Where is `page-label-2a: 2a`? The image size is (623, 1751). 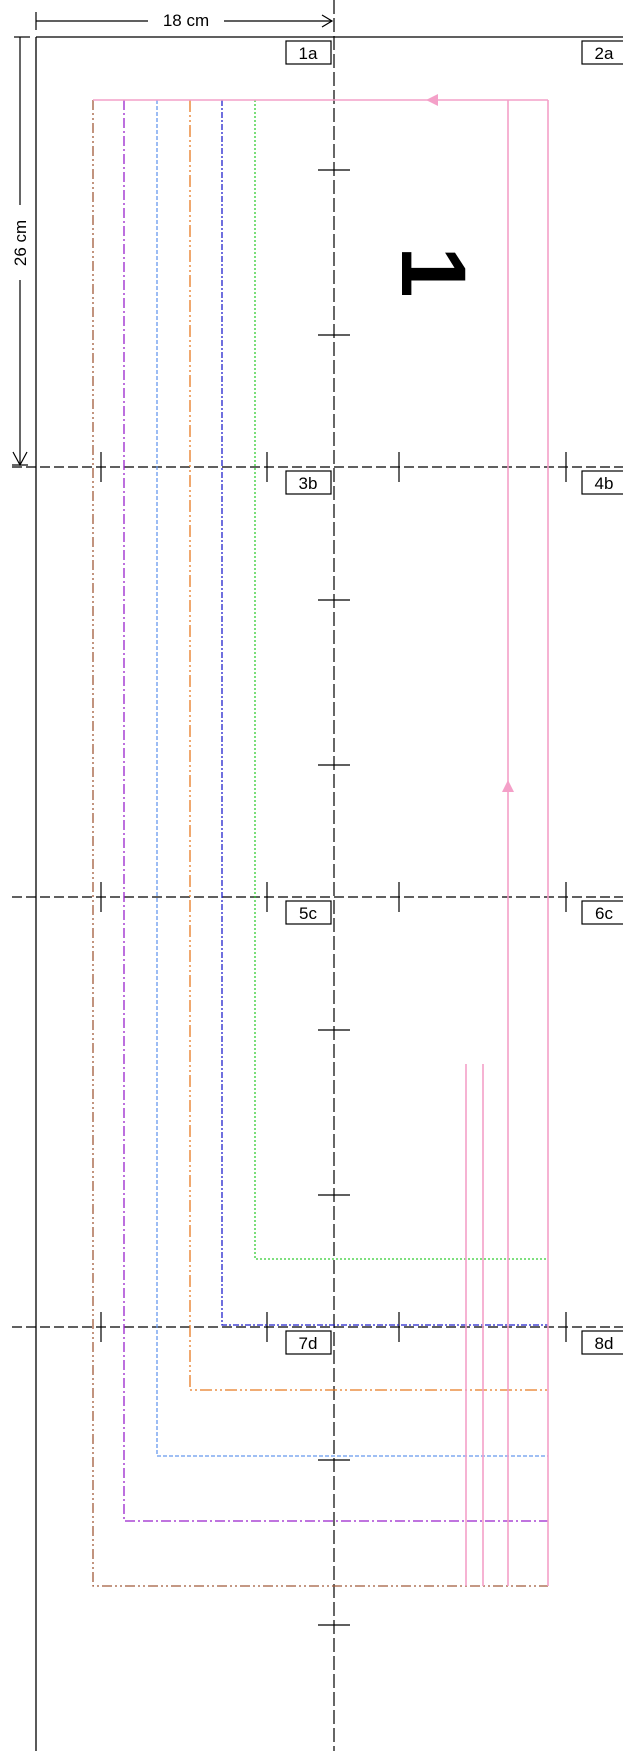 page-label-2a: 2a is located at coordinates (602, 52).